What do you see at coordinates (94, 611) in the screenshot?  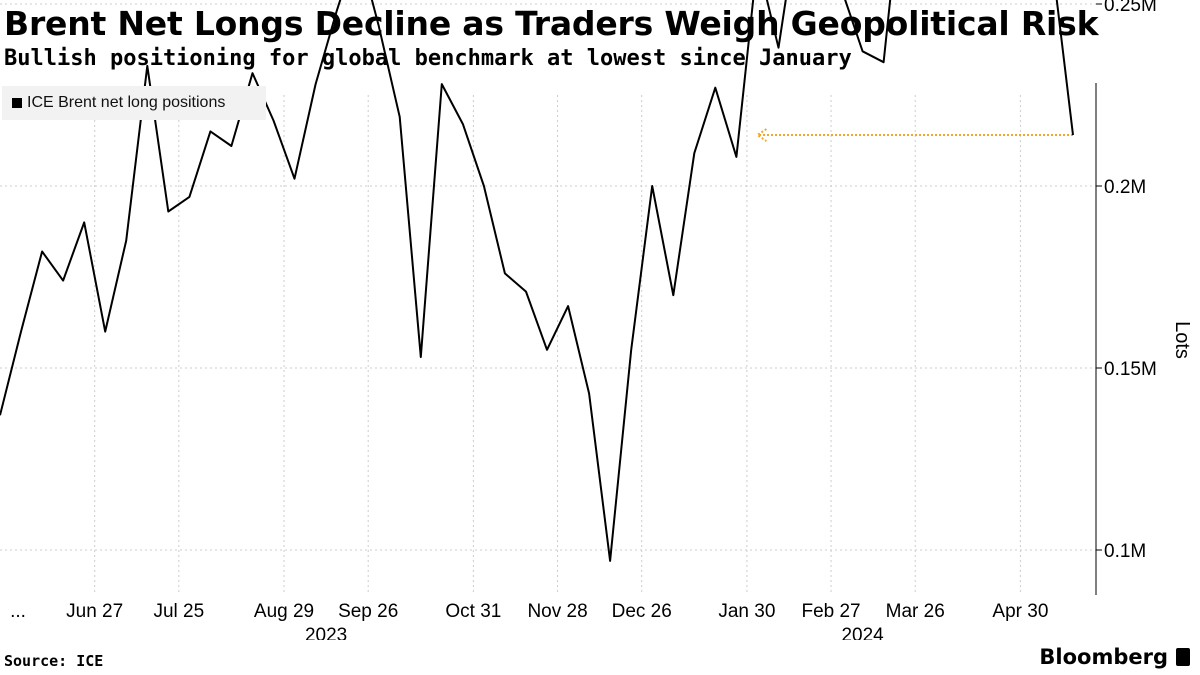 I see `x-tick-label: Jun 27` at bounding box center [94, 611].